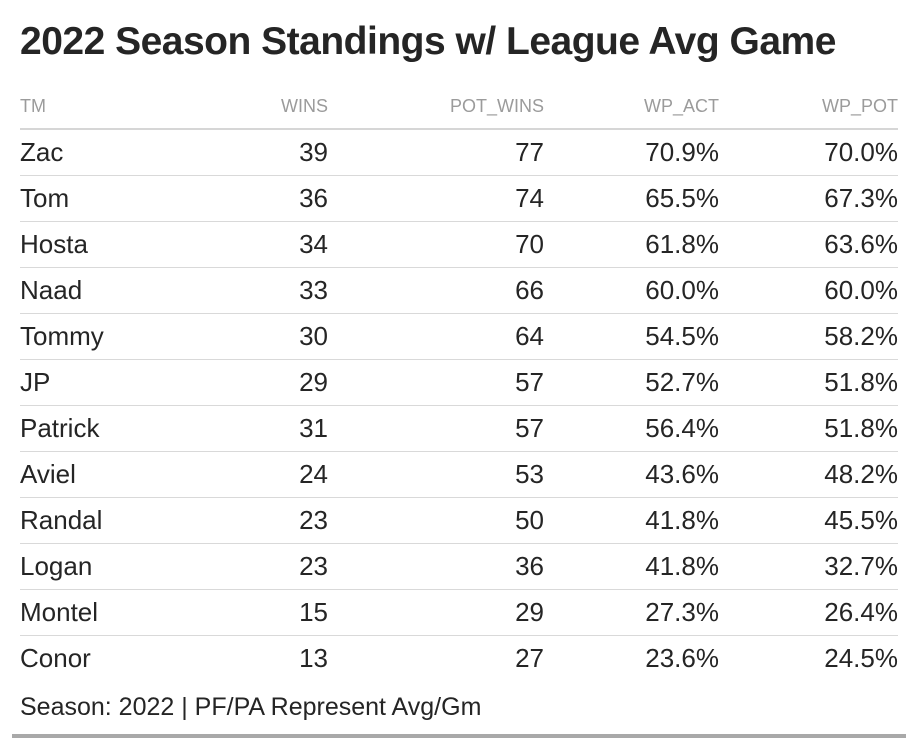 The image size is (918, 746). I want to click on wp-act-cell: 56.4%, so click(631, 428).